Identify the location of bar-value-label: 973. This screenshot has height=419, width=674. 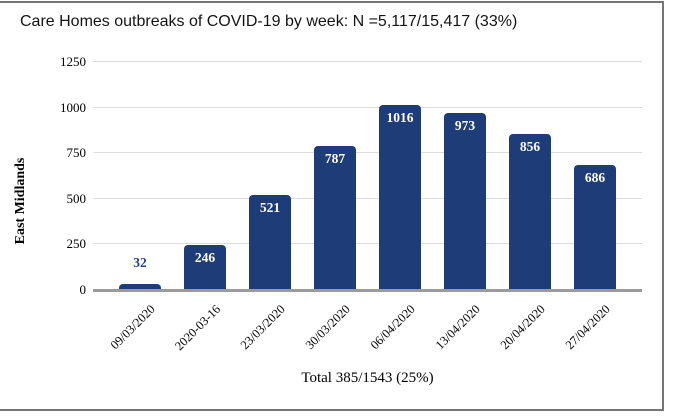
(465, 125).